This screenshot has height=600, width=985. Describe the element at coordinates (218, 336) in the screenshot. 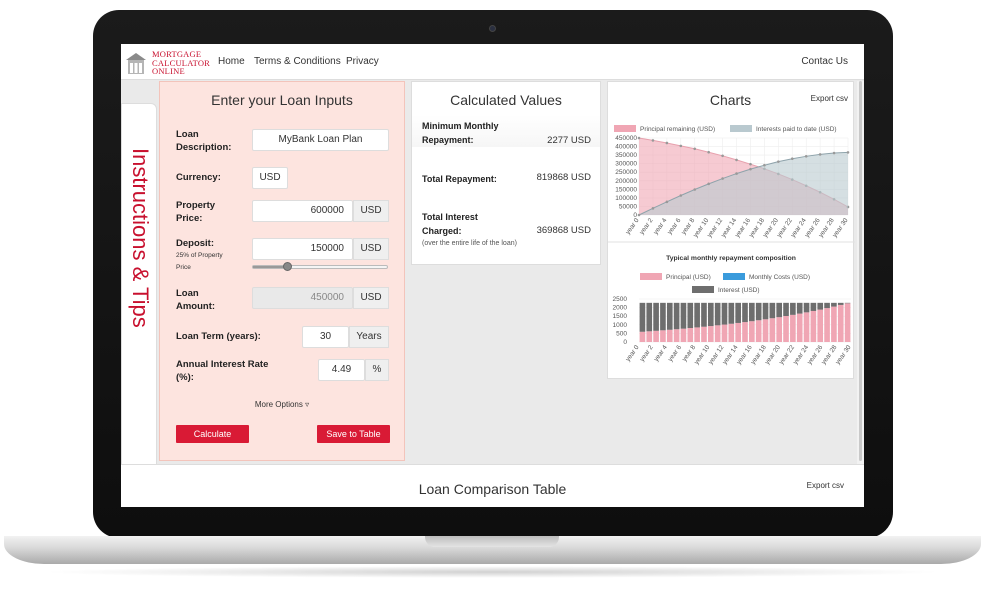

I see `loan-term-label: Loan Term (years):` at that location.